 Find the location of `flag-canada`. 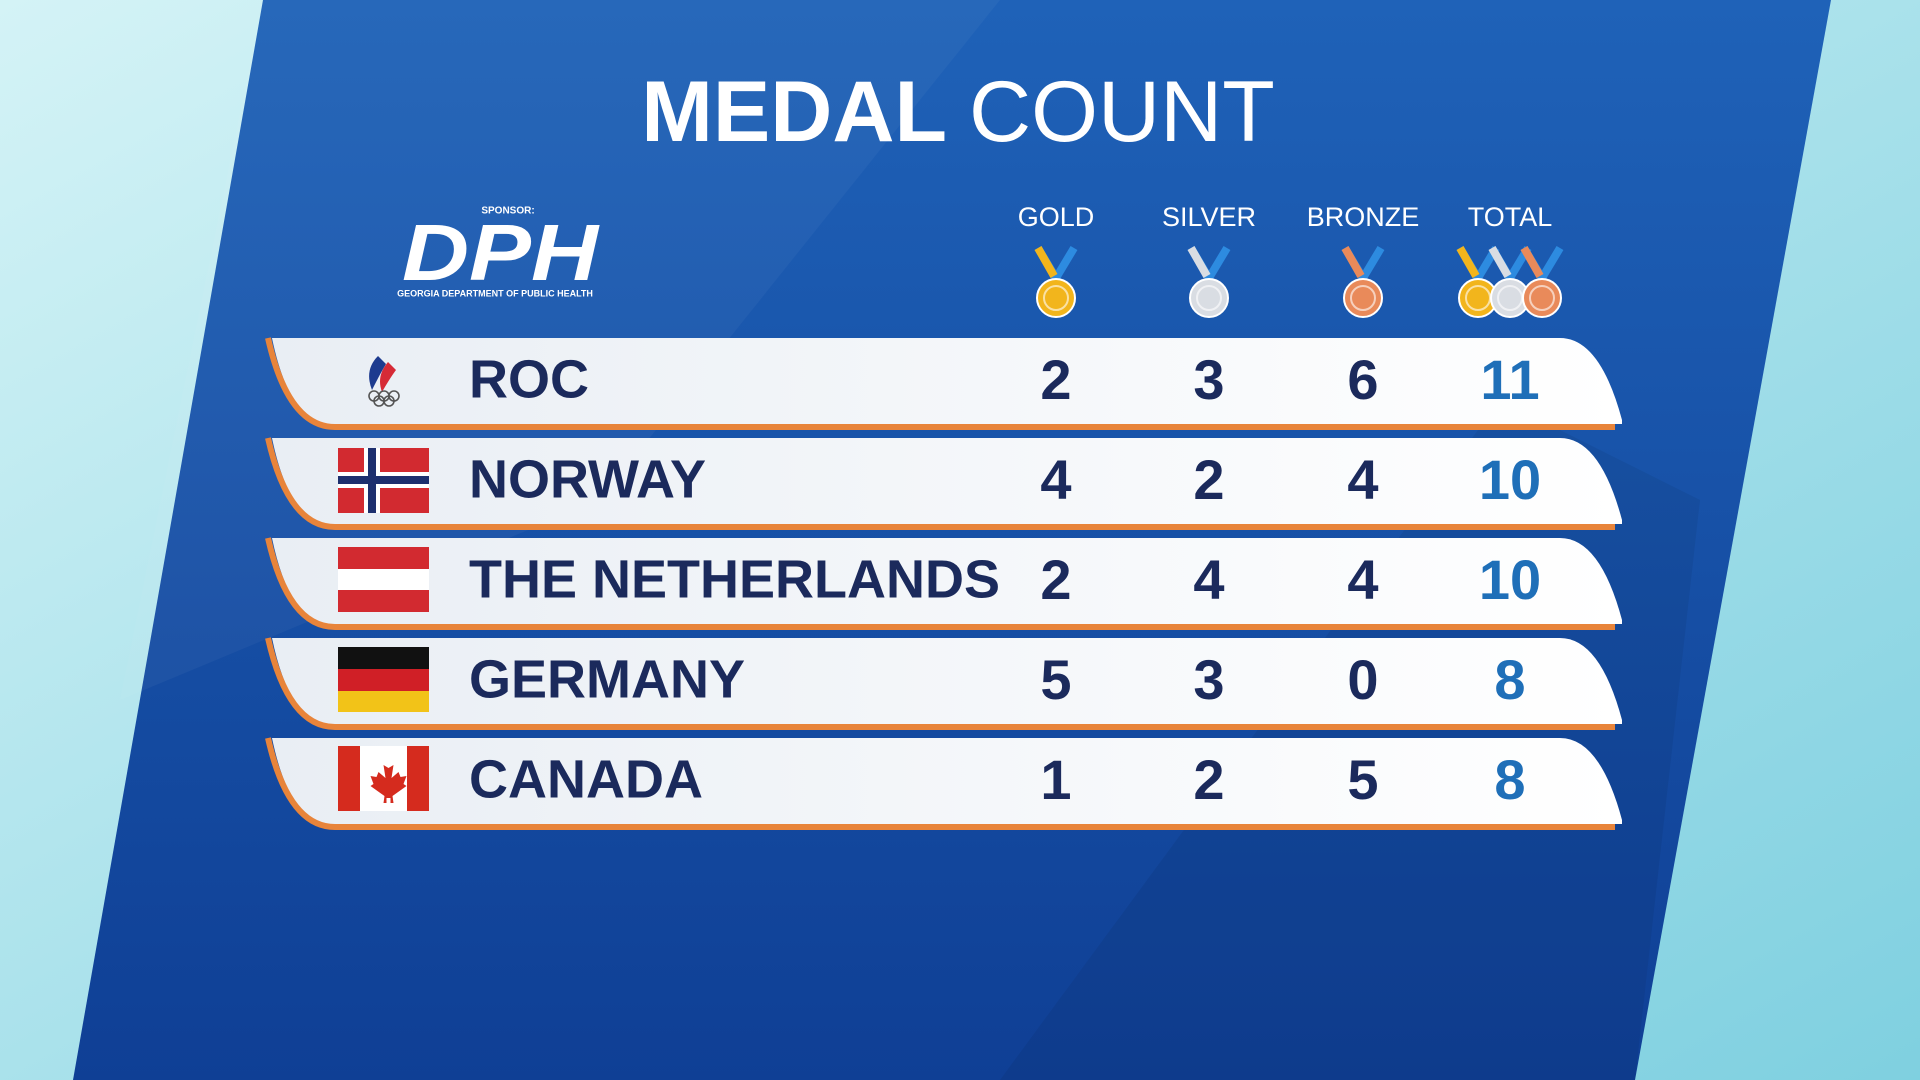

flag-canada is located at coordinates (383, 778).